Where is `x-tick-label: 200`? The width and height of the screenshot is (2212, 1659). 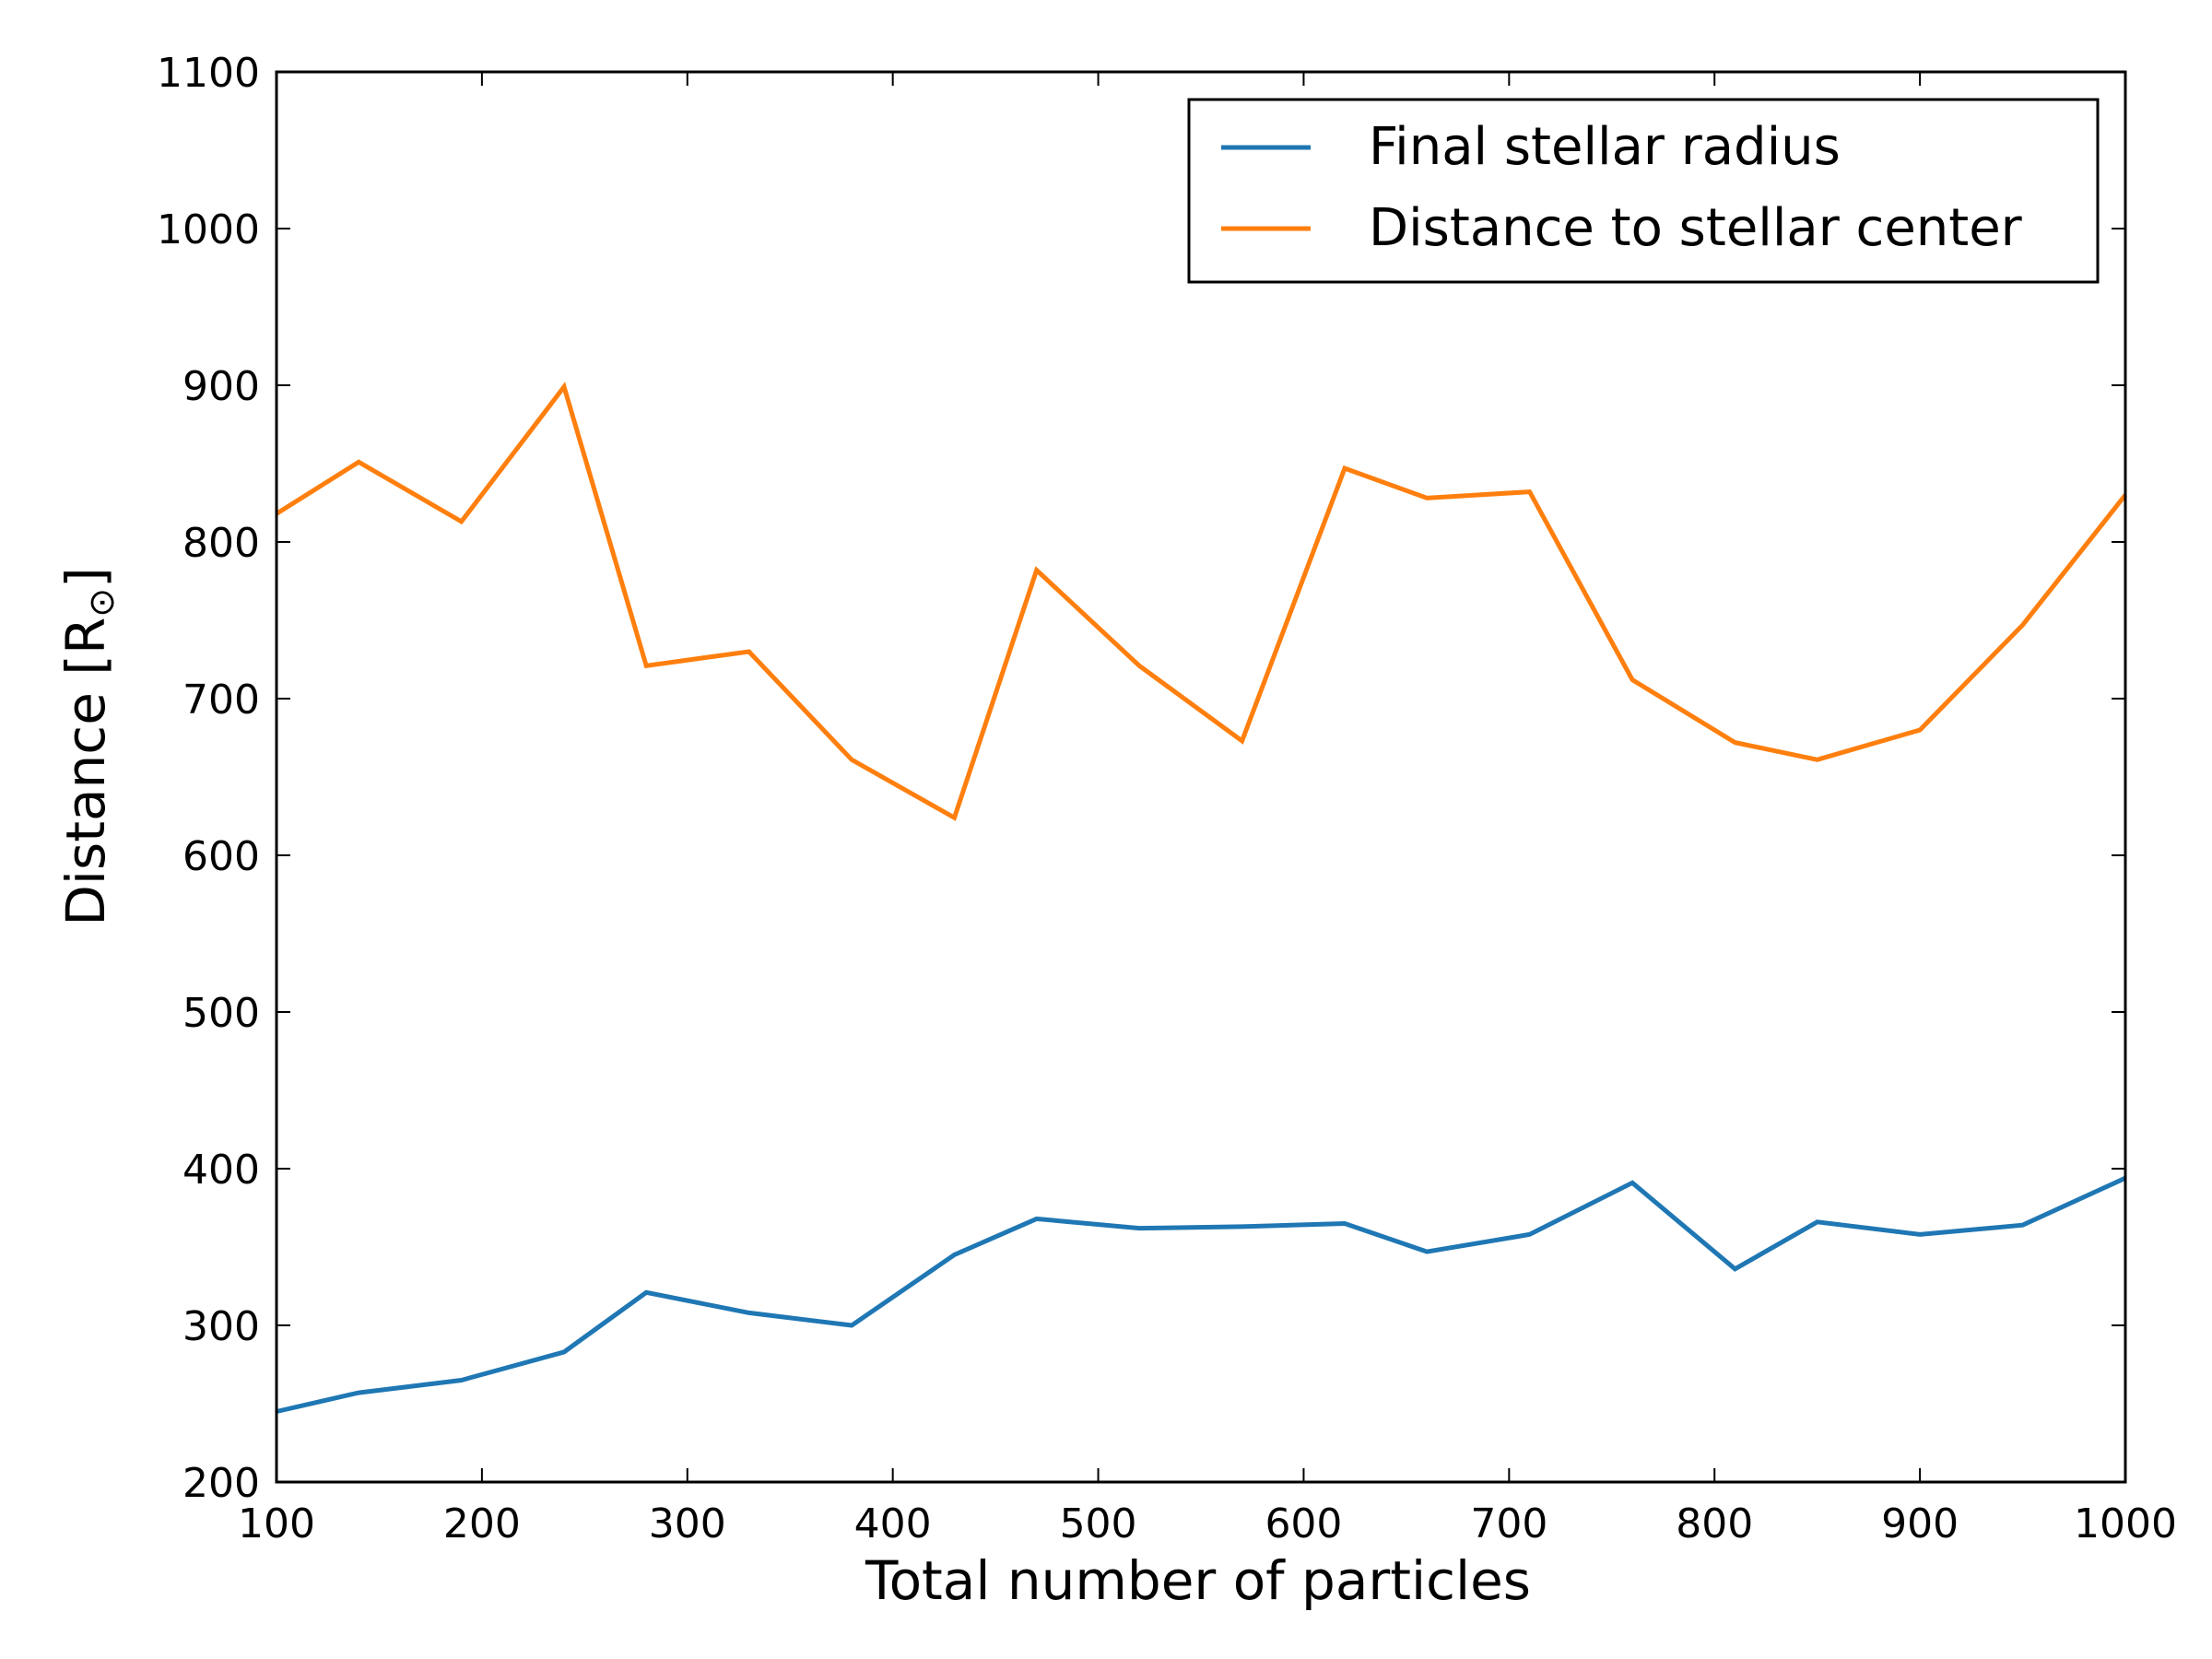 x-tick-label: 200 is located at coordinates (482, 1523).